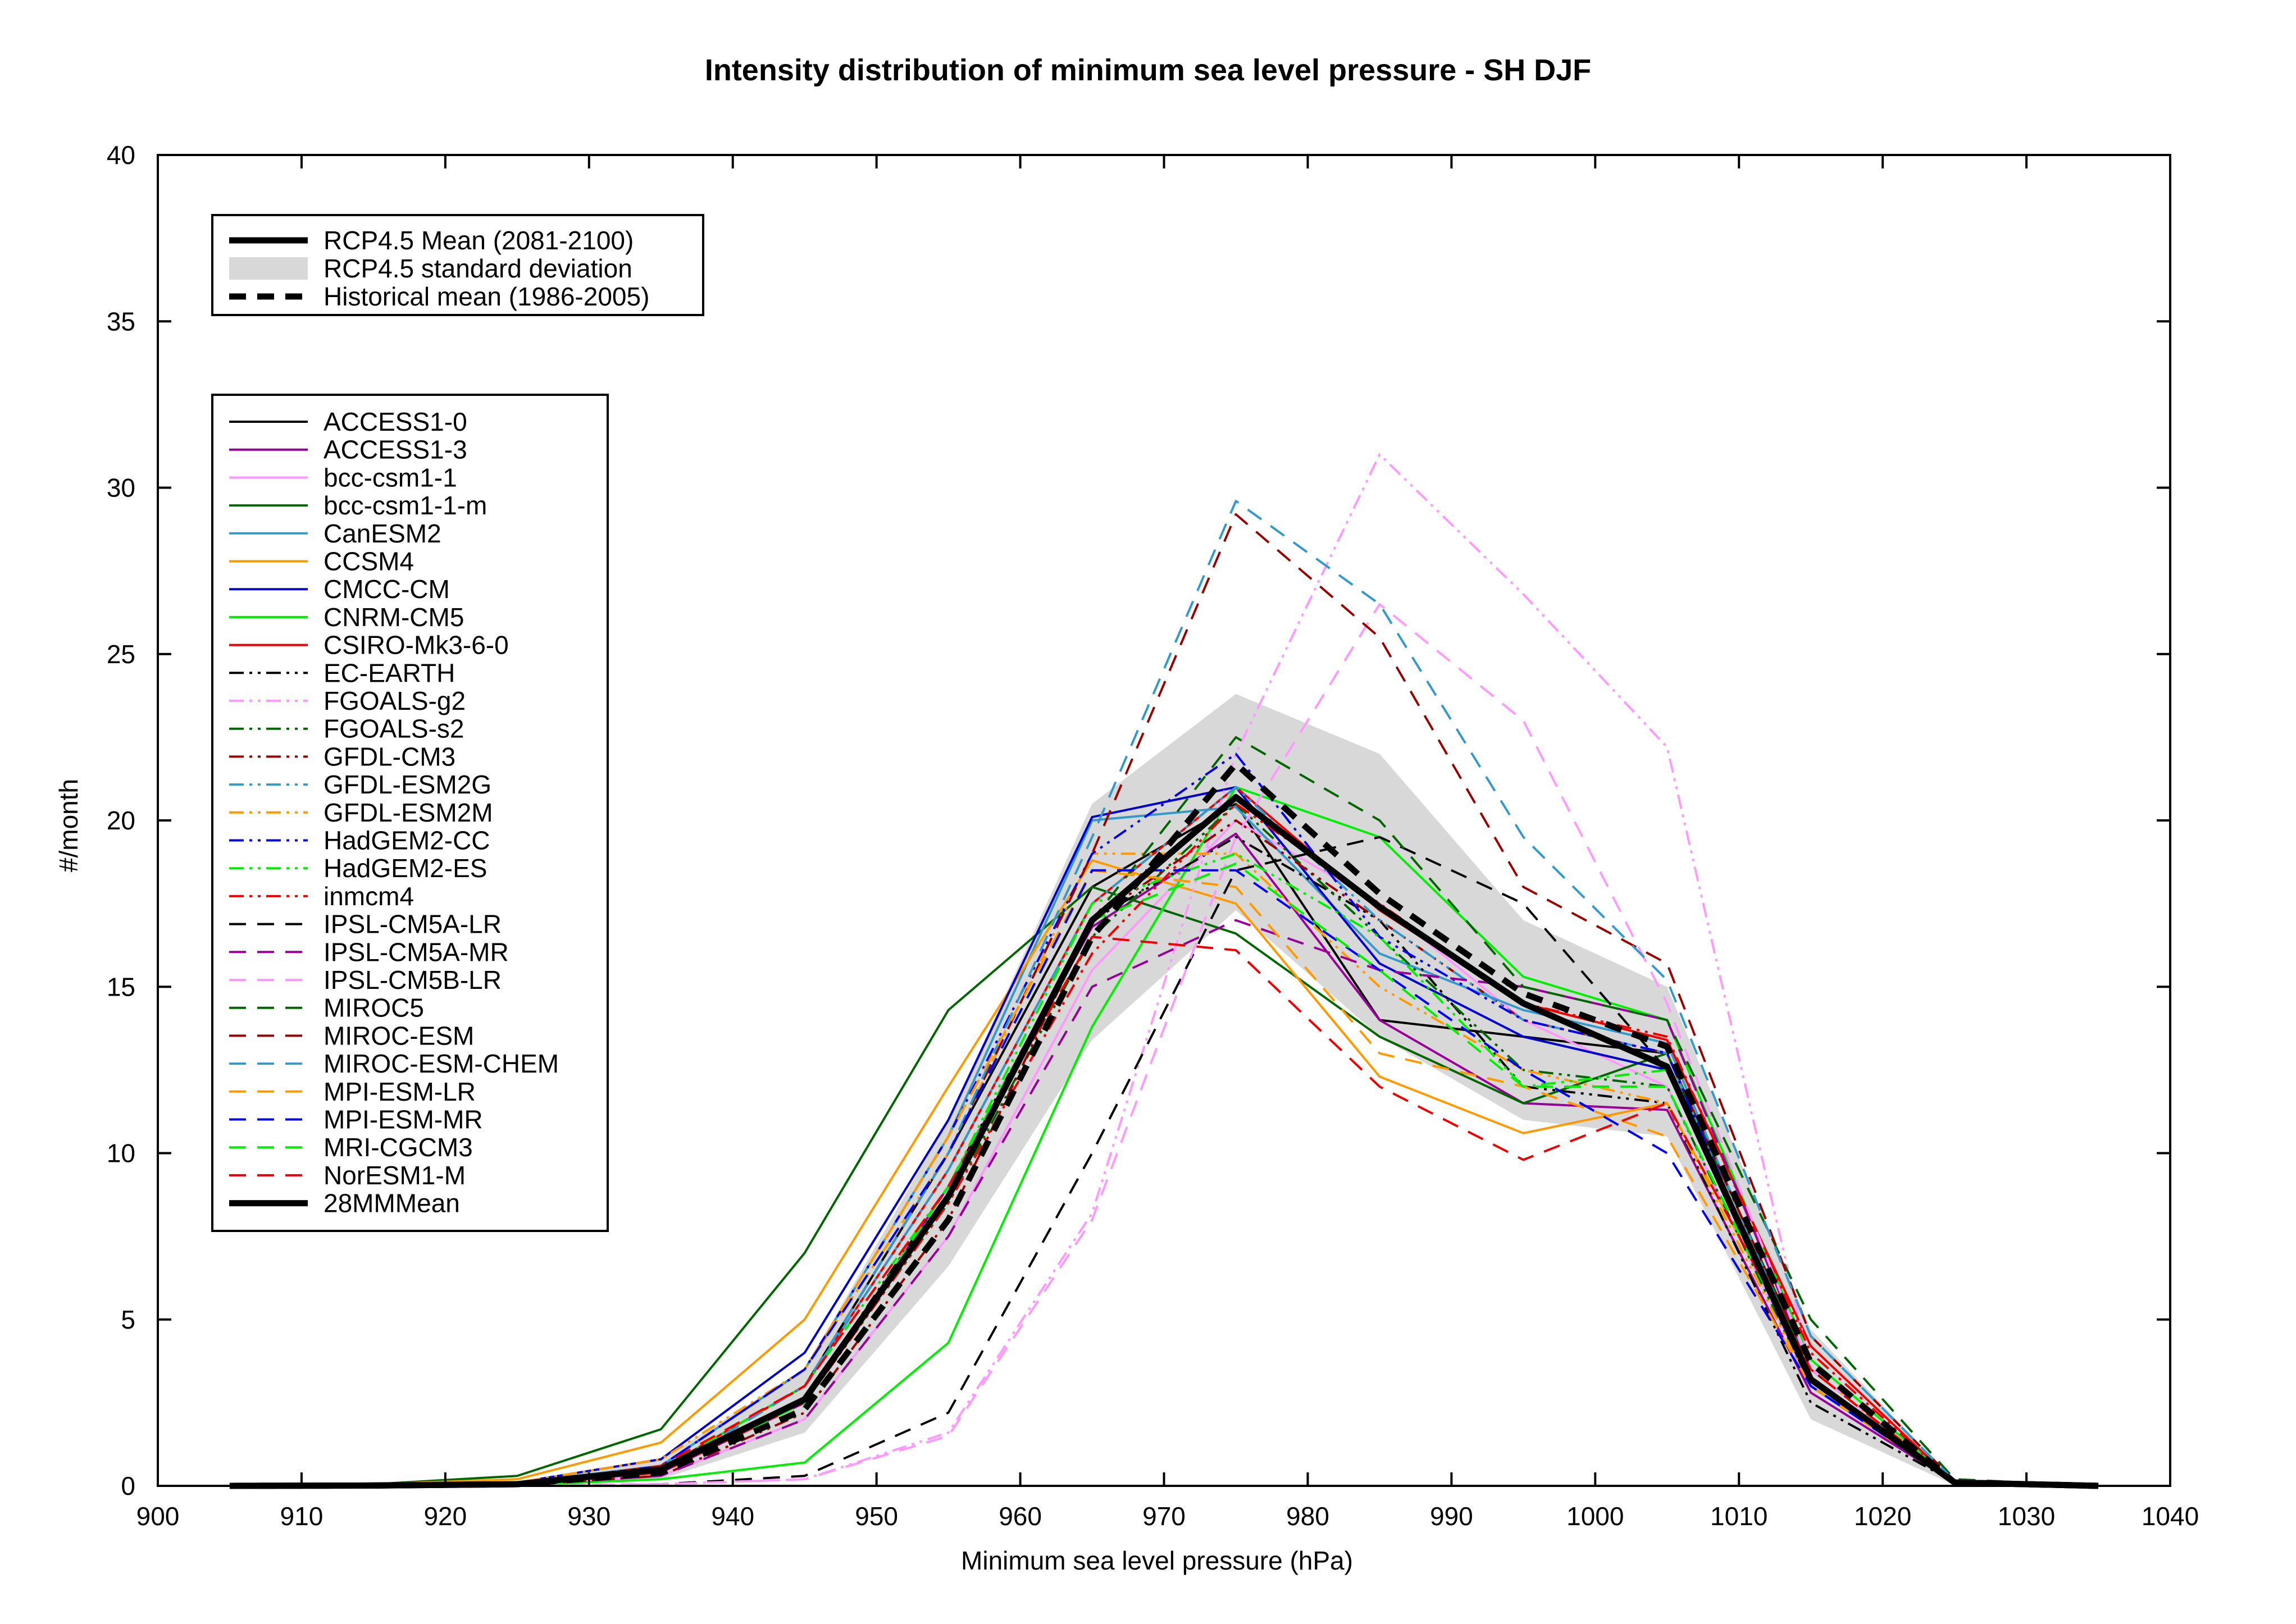 The image size is (2296, 1624). Describe the element at coordinates (369, 896) in the screenshot. I see `legend-label-inmcm4: inmcm4` at that location.